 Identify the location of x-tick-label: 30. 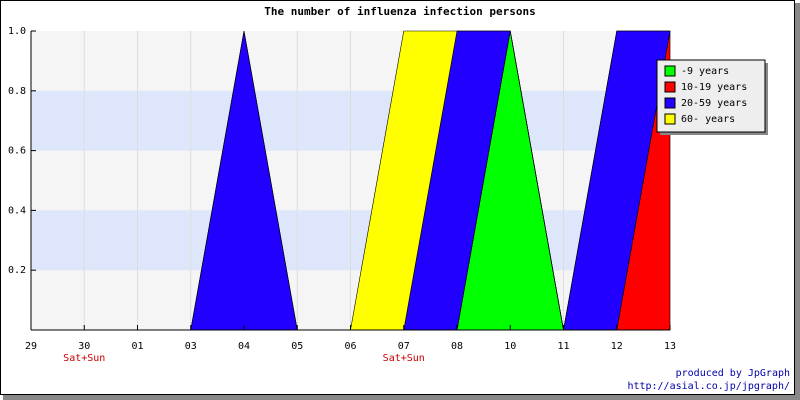
(84, 346).